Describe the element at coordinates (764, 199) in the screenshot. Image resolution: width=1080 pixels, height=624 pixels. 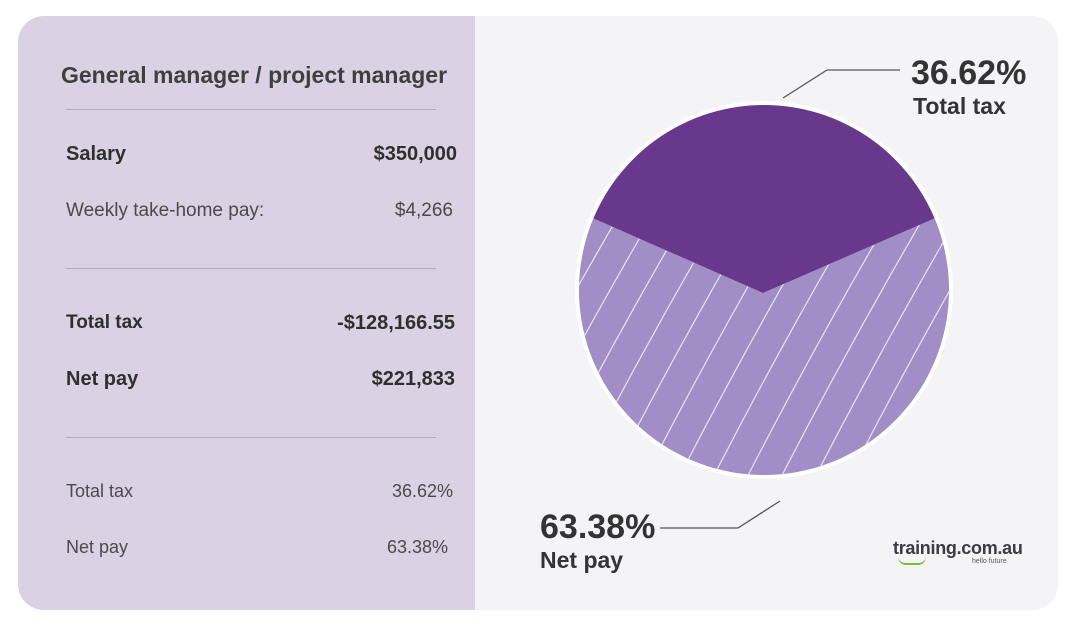
I see `tax-slice` at that location.